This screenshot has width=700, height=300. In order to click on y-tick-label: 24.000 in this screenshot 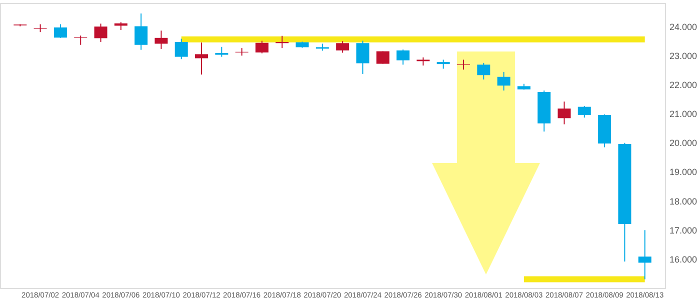, I will do `click(684, 27)`.